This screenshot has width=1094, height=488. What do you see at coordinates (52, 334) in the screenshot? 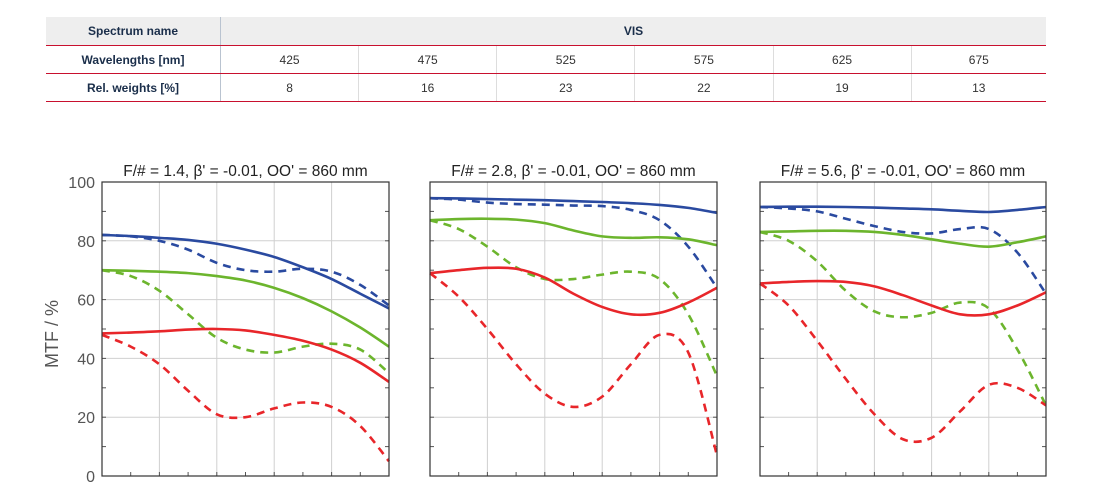
I see `y-axis-label: MTF / %` at bounding box center [52, 334].